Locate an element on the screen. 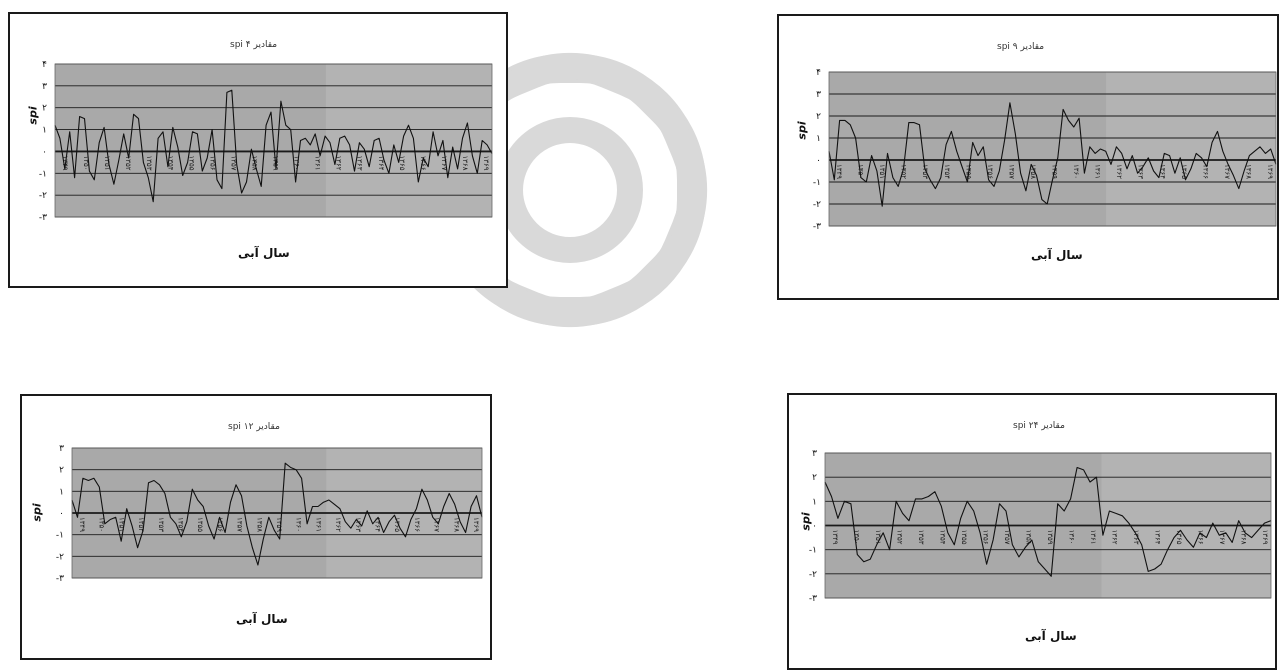 This screenshot has width=1281, height=670. chart-title: مقادیر ۹ spi is located at coordinates (1021, 47).